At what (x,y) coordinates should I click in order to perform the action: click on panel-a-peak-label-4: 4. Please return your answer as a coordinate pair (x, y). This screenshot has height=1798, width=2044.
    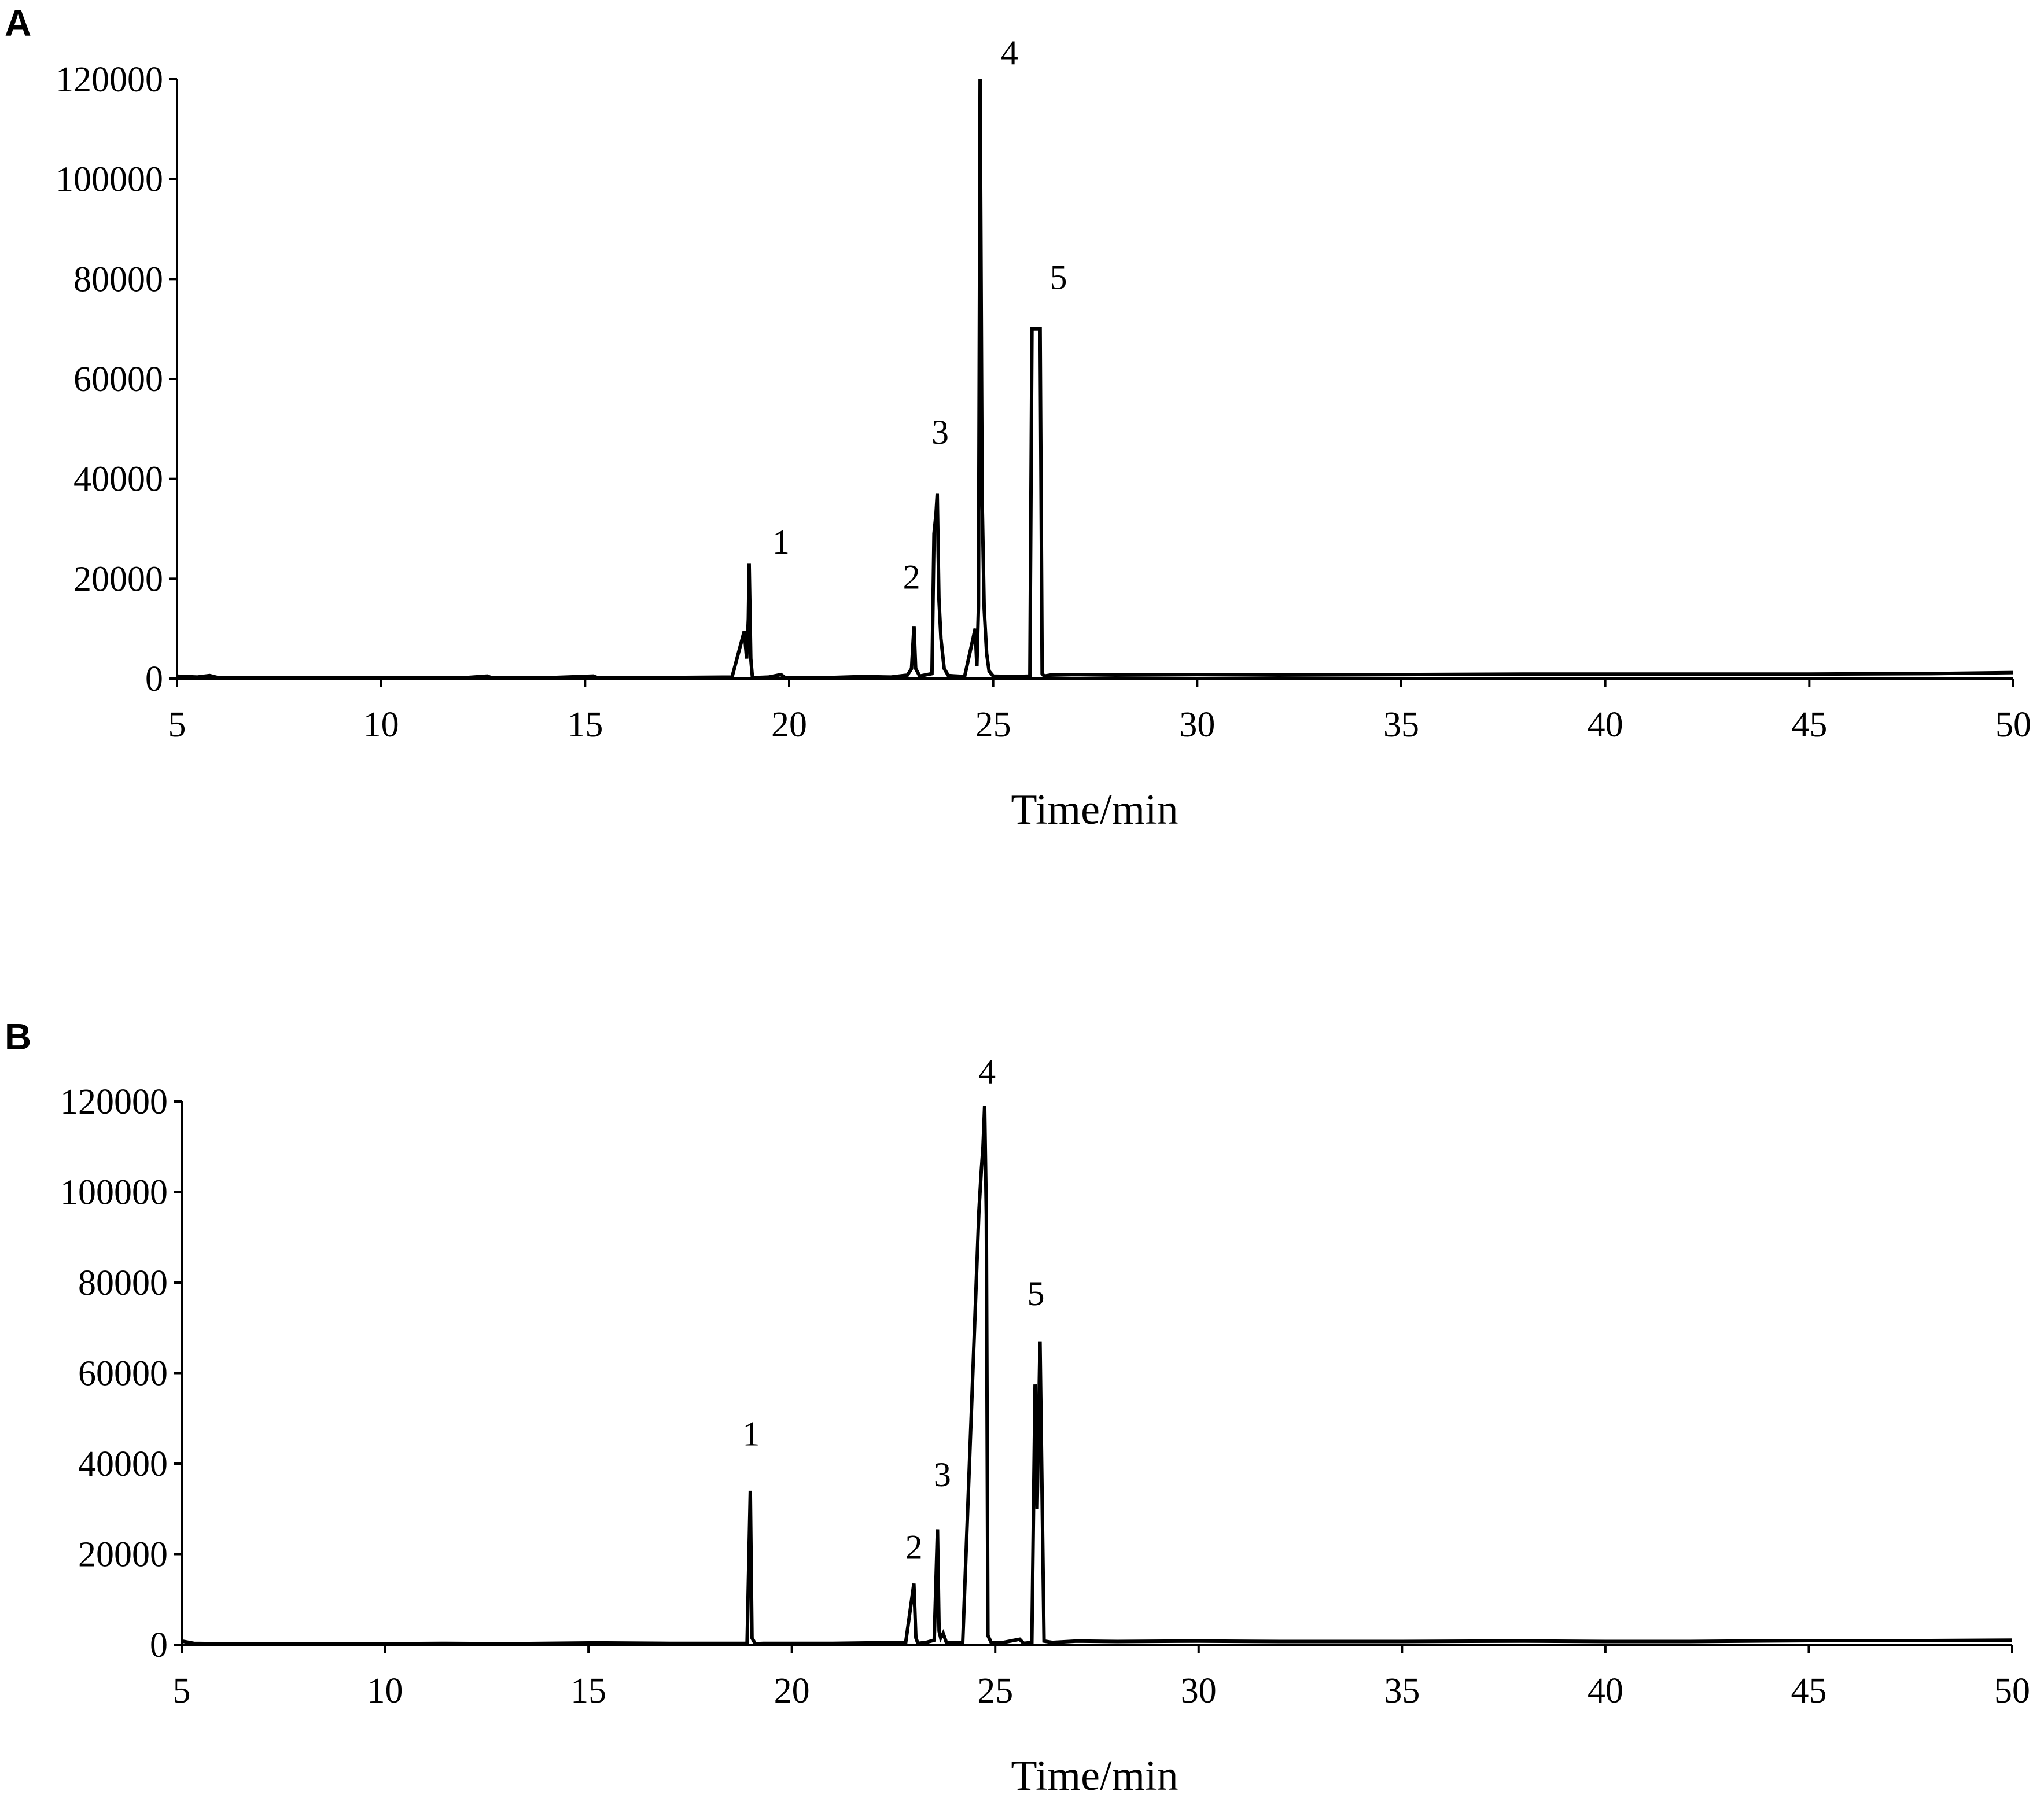
    Looking at the image, I should click on (1009, 53).